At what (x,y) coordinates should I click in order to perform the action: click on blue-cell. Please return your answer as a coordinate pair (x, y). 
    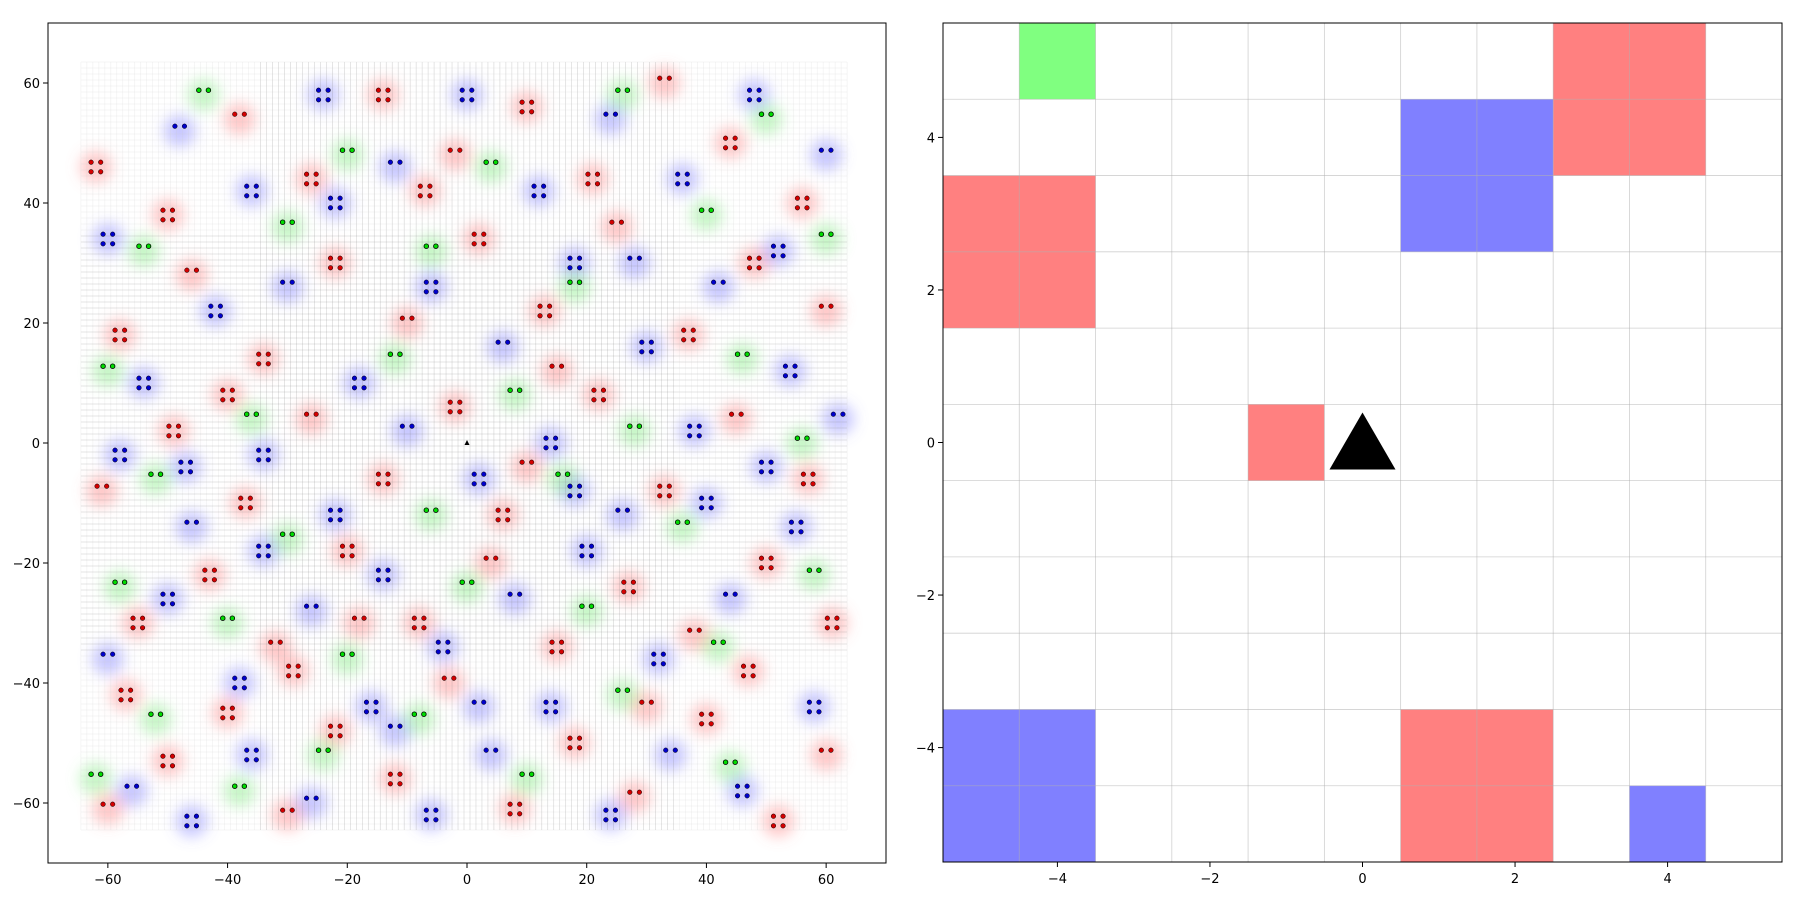
    Looking at the image, I should click on (1667, 823).